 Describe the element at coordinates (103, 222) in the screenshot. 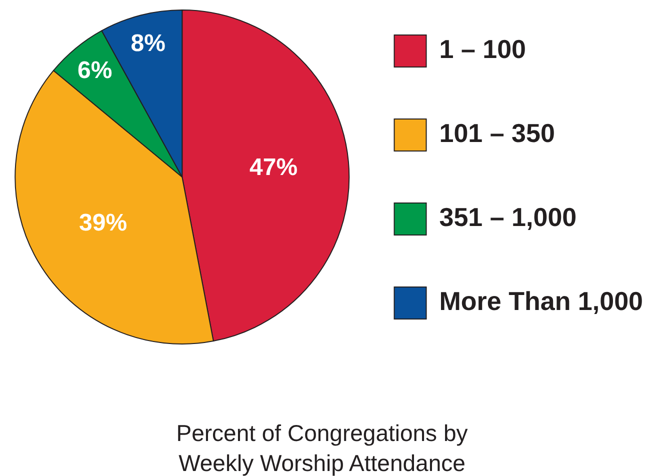

I see `data-label: 39%` at that location.